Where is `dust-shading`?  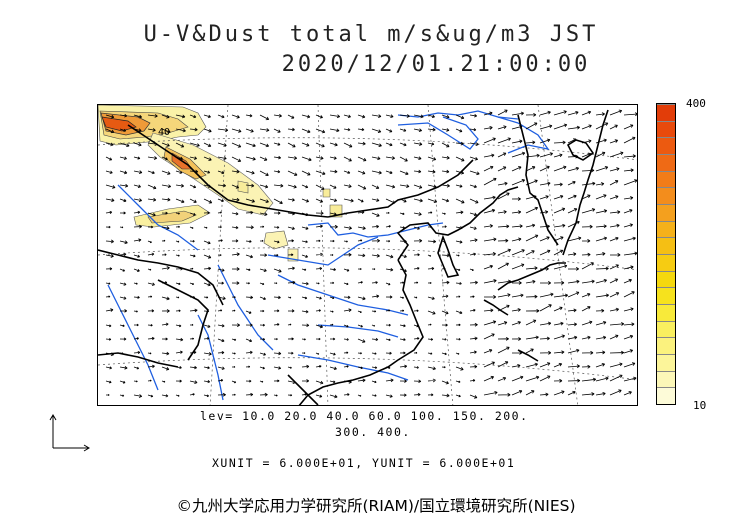 dust-shading is located at coordinates (220, 183).